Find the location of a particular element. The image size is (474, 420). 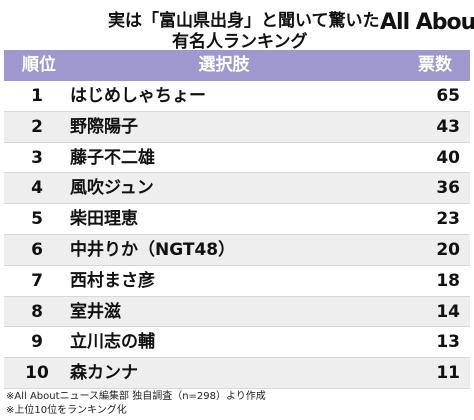

row-rank: 9 is located at coordinates (37, 342).